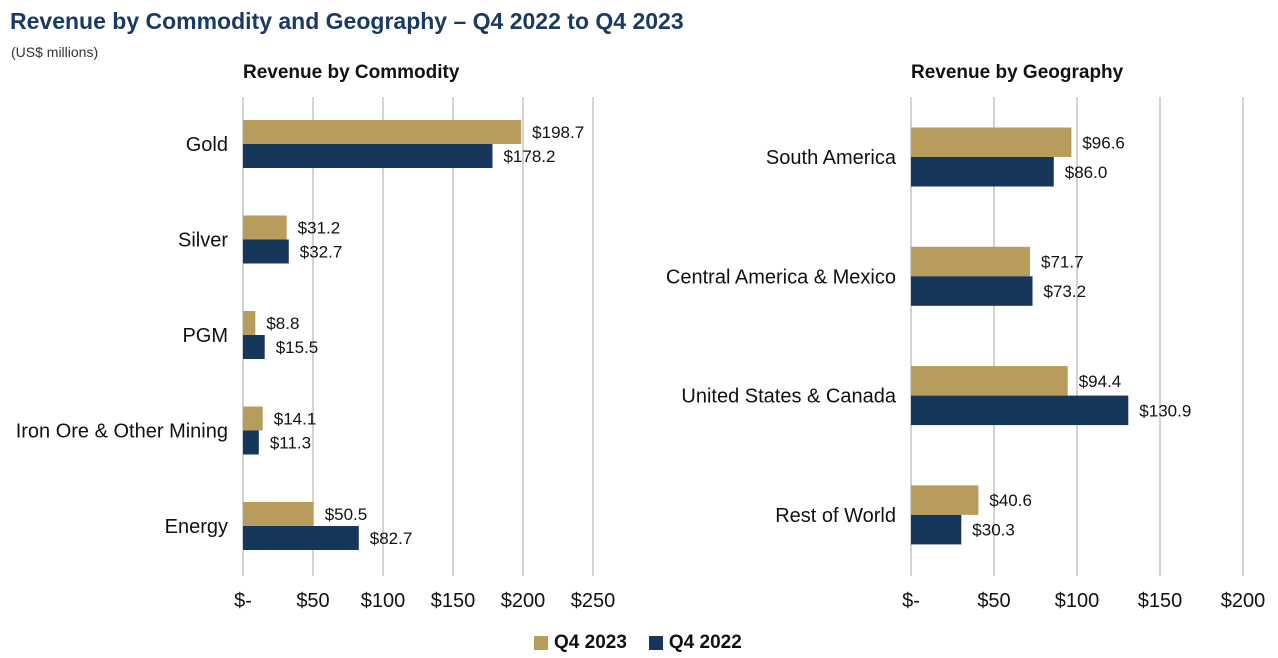 This screenshot has width=1278, height=658. Describe the element at coordinates (911, 601) in the screenshot. I see `geography-tick-label-0: $-` at that location.